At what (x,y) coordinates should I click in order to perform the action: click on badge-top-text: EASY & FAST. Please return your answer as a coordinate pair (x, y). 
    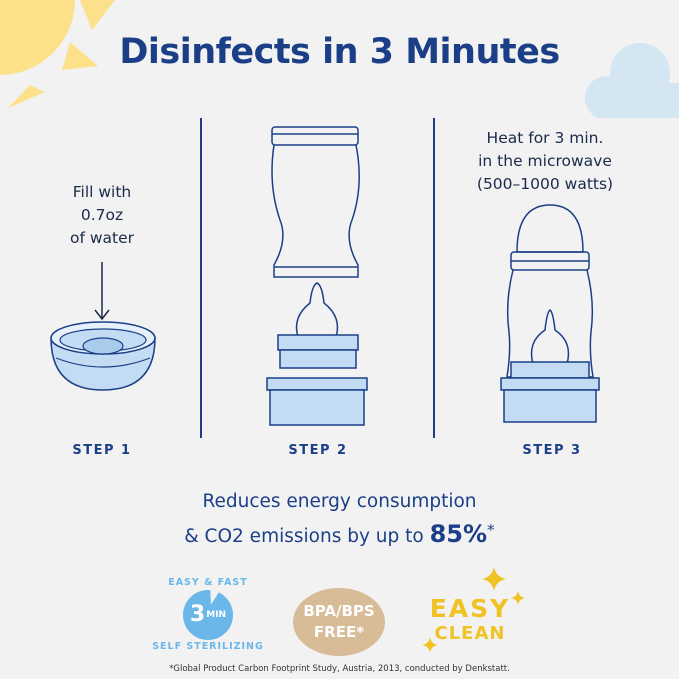
    Looking at the image, I should click on (208, 582).